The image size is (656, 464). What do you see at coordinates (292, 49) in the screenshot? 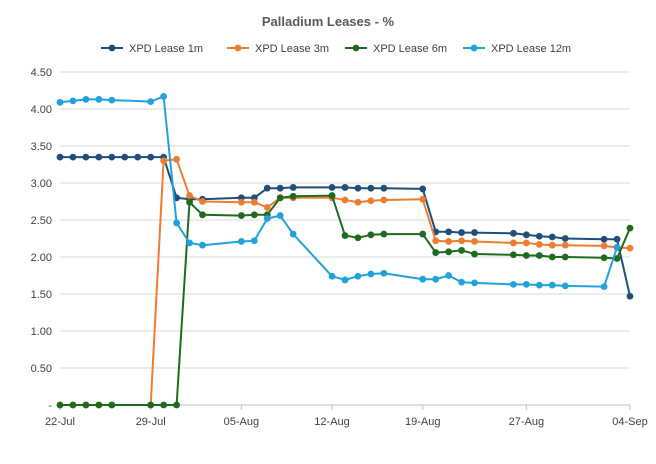
I see `legend-label: XPD Lease 3m` at bounding box center [292, 49].